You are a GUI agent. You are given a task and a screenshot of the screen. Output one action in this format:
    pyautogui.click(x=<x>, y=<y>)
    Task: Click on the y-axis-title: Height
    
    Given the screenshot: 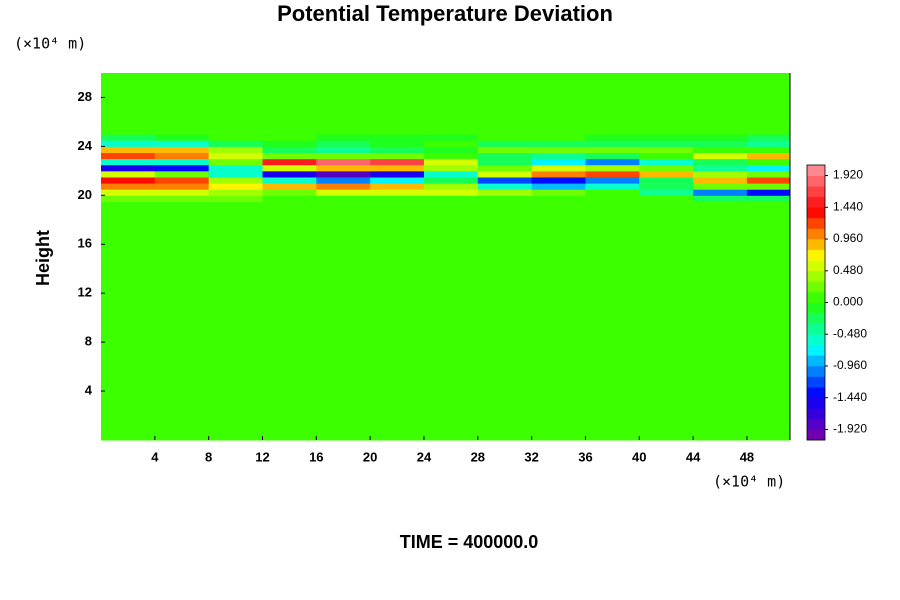 What is the action you would take?
    pyautogui.click(x=43, y=258)
    